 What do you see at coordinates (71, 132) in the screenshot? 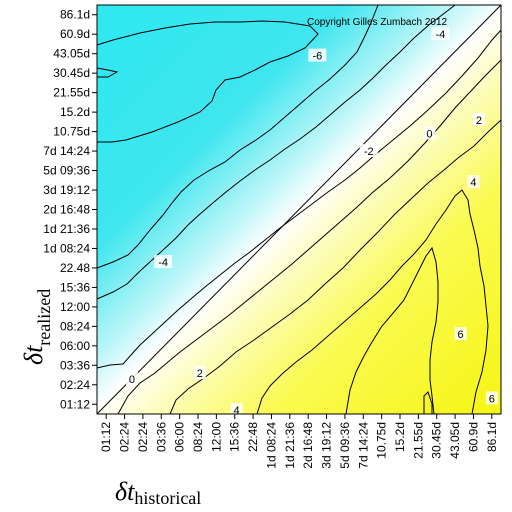
I see `y-tick-label: 10.75d` at bounding box center [71, 132].